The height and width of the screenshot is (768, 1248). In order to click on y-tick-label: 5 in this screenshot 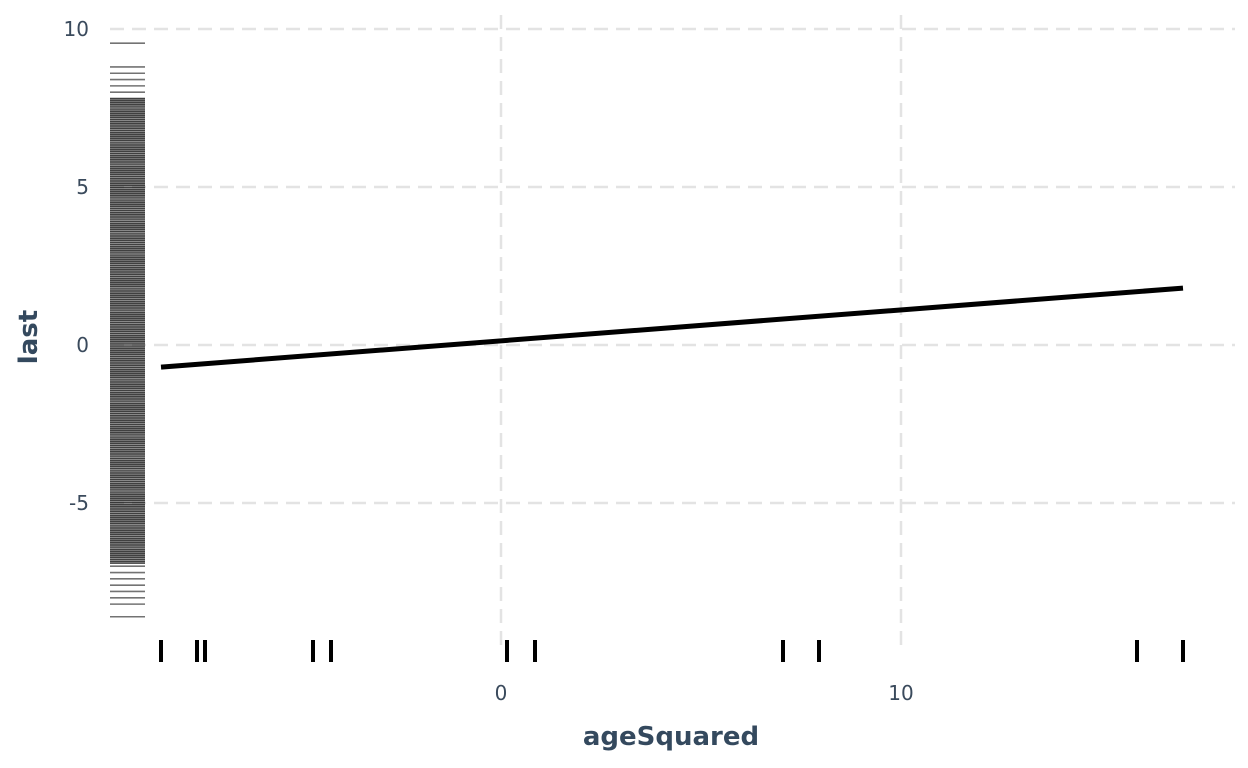, I will do `click(82, 187)`.